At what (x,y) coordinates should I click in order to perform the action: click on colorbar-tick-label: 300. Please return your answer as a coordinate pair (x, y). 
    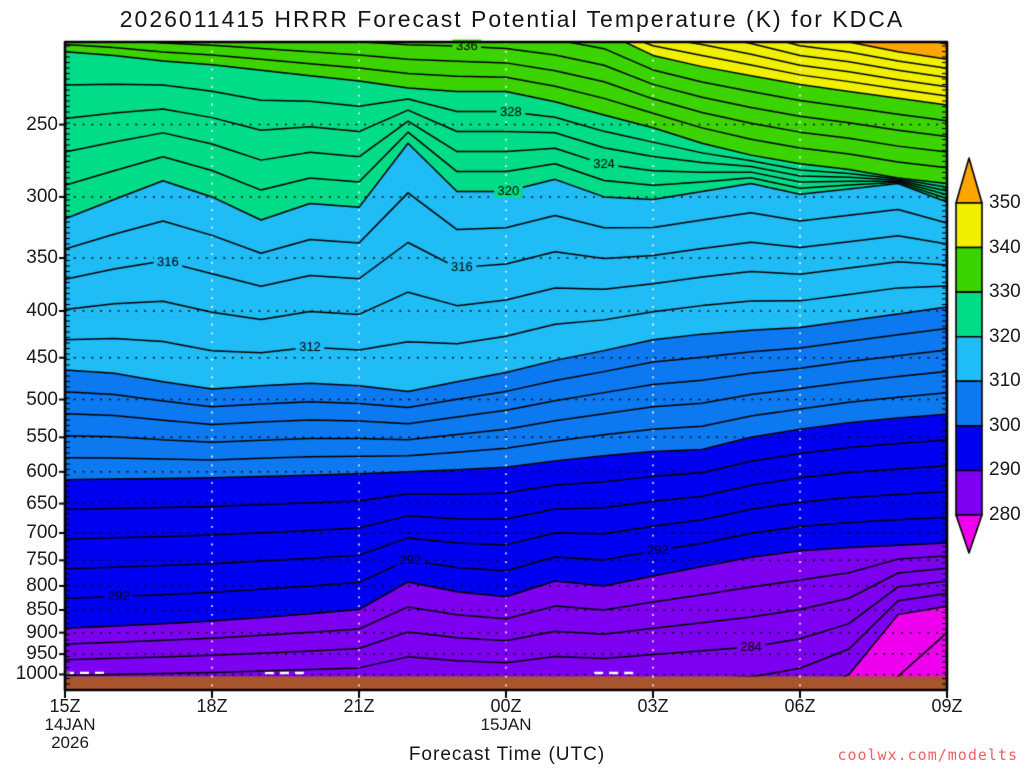
    Looking at the image, I should click on (1005, 425).